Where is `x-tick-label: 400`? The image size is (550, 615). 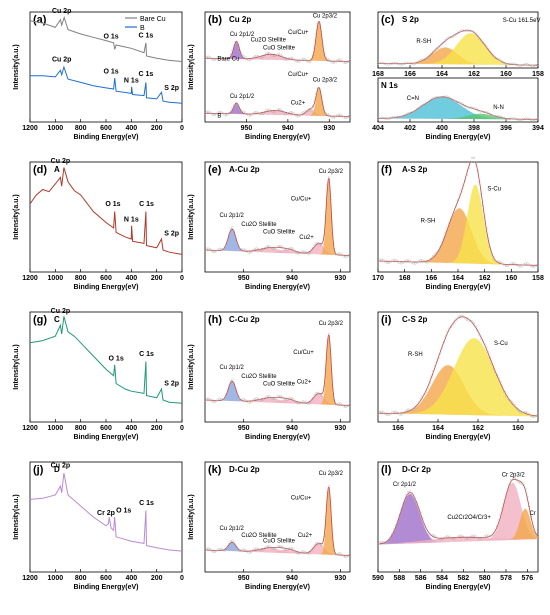
x-tick-label: 400 is located at coordinates (131, 128).